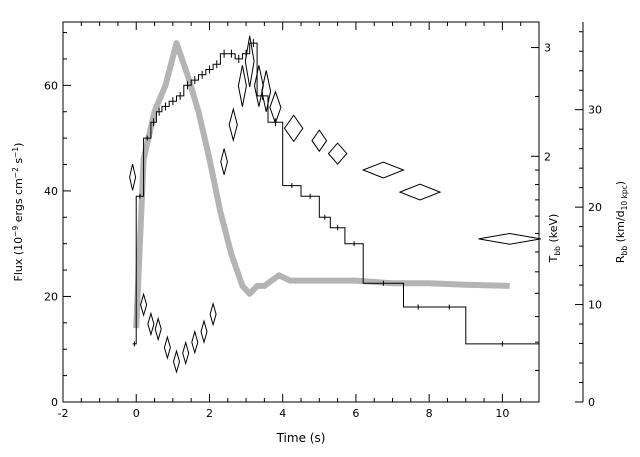 The image size is (640, 457). Describe the element at coordinates (136, 413) in the screenshot. I see `x-tick-label: 0` at that location.